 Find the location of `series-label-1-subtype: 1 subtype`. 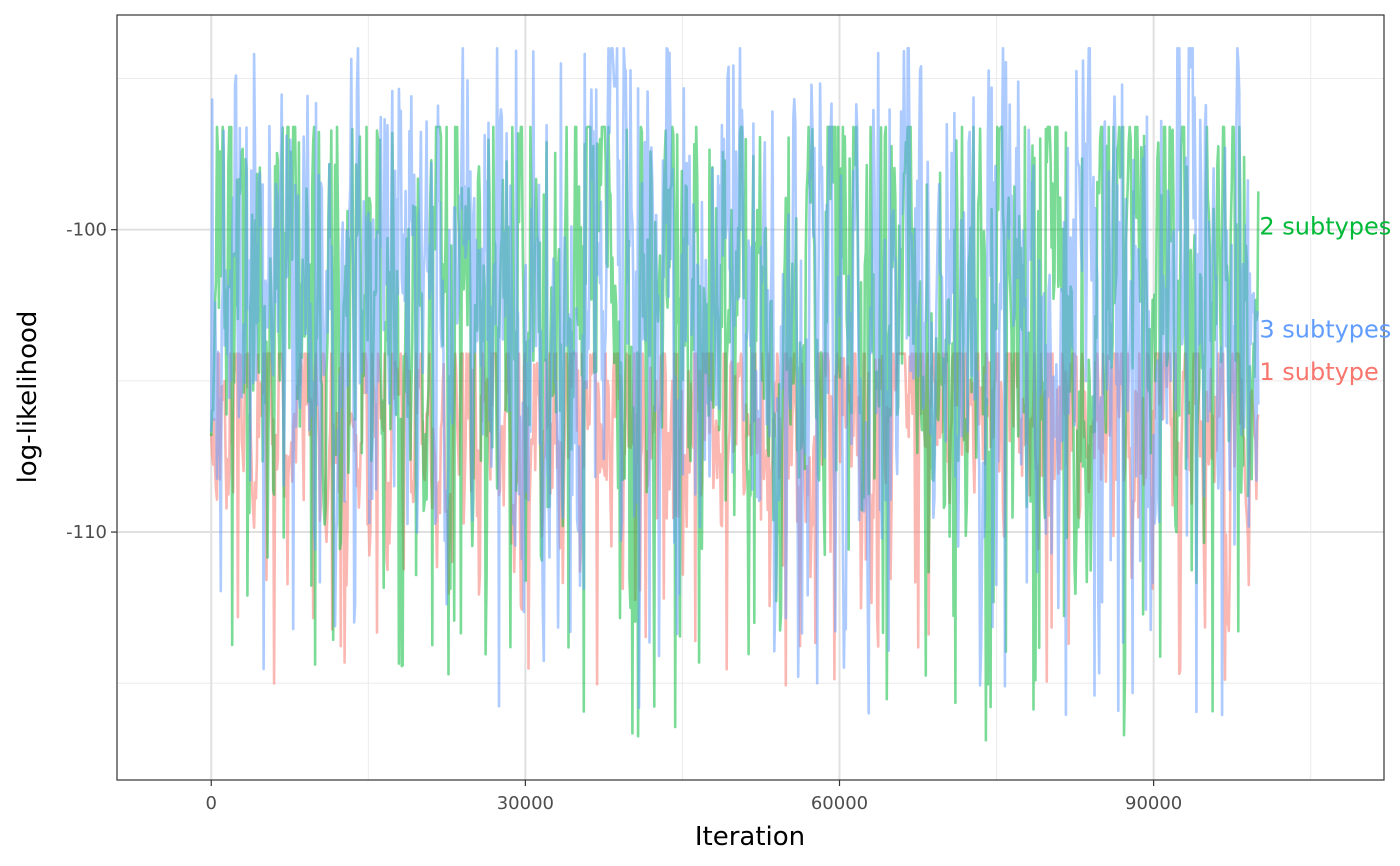

series-label-1-subtype: 1 subtype is located at coordinates (1318, 372).